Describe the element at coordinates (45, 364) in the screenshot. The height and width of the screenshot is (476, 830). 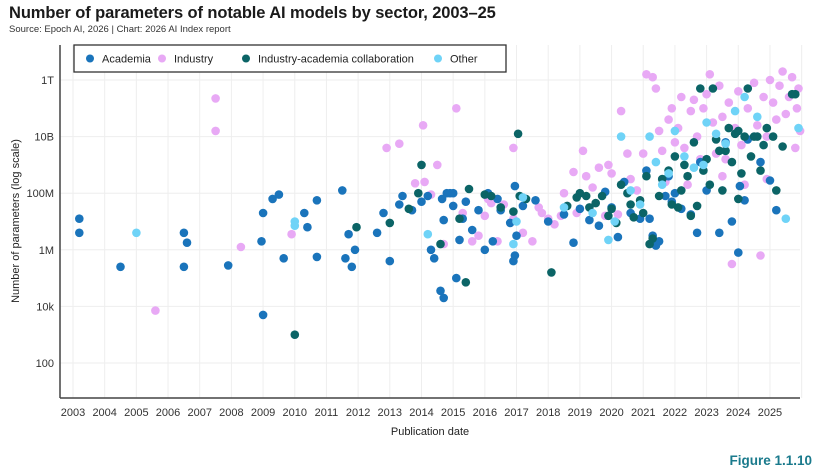
I see `y-tick-label: 100` at that location.